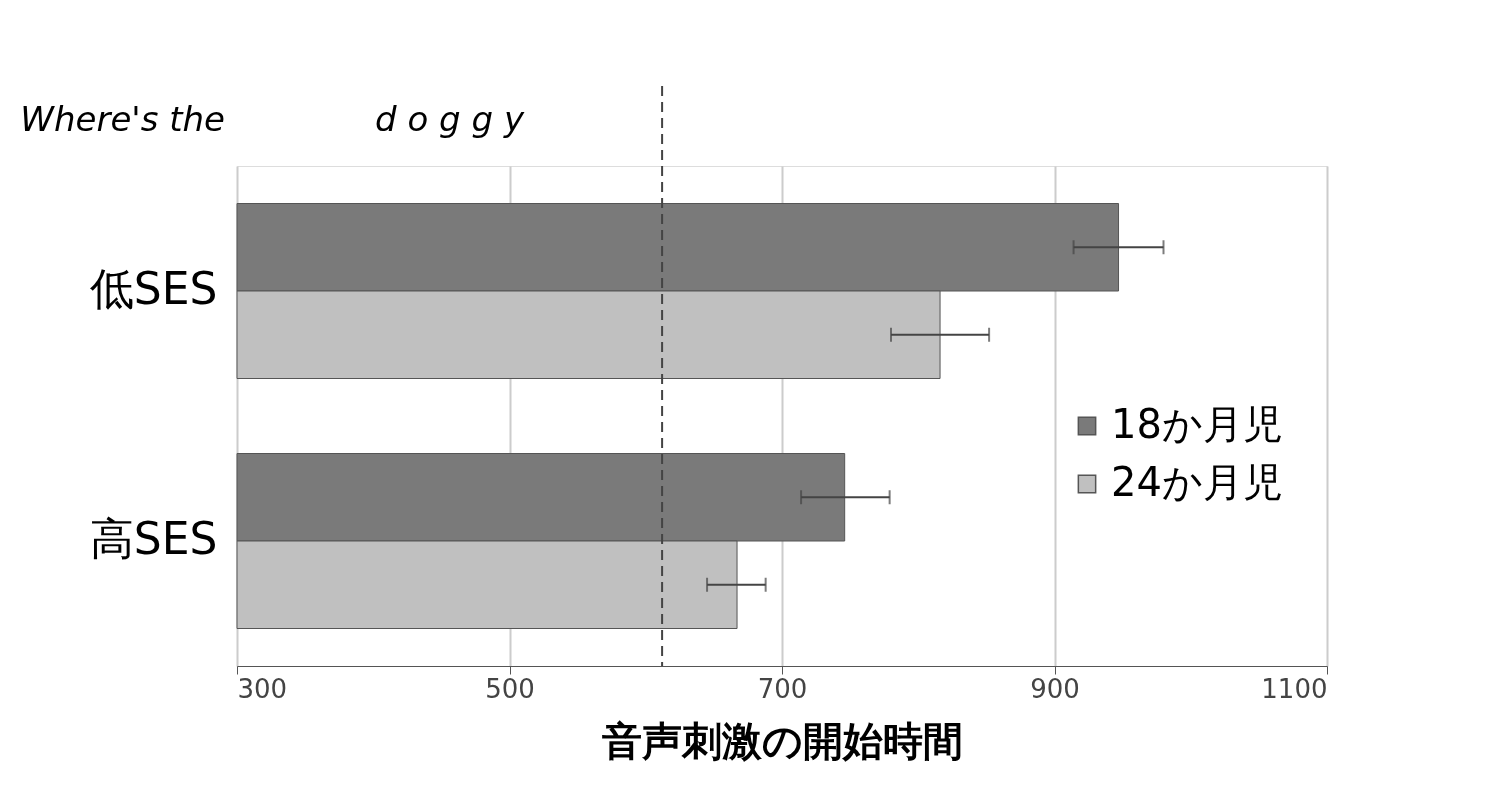 This screenshot has height=801, width=1489. What do you see at coordinates (122, 119) in the screenshot?
I see `text: Where's the` at bounding box center [122, 119].